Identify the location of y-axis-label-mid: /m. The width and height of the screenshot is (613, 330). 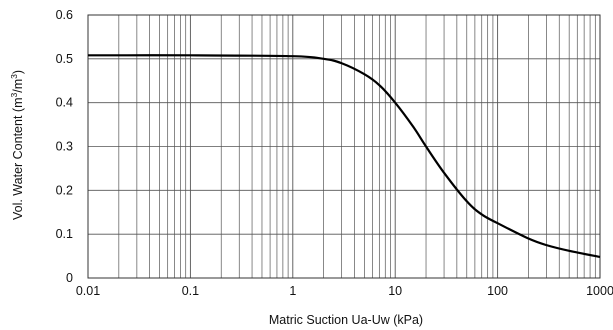
(18, 86).